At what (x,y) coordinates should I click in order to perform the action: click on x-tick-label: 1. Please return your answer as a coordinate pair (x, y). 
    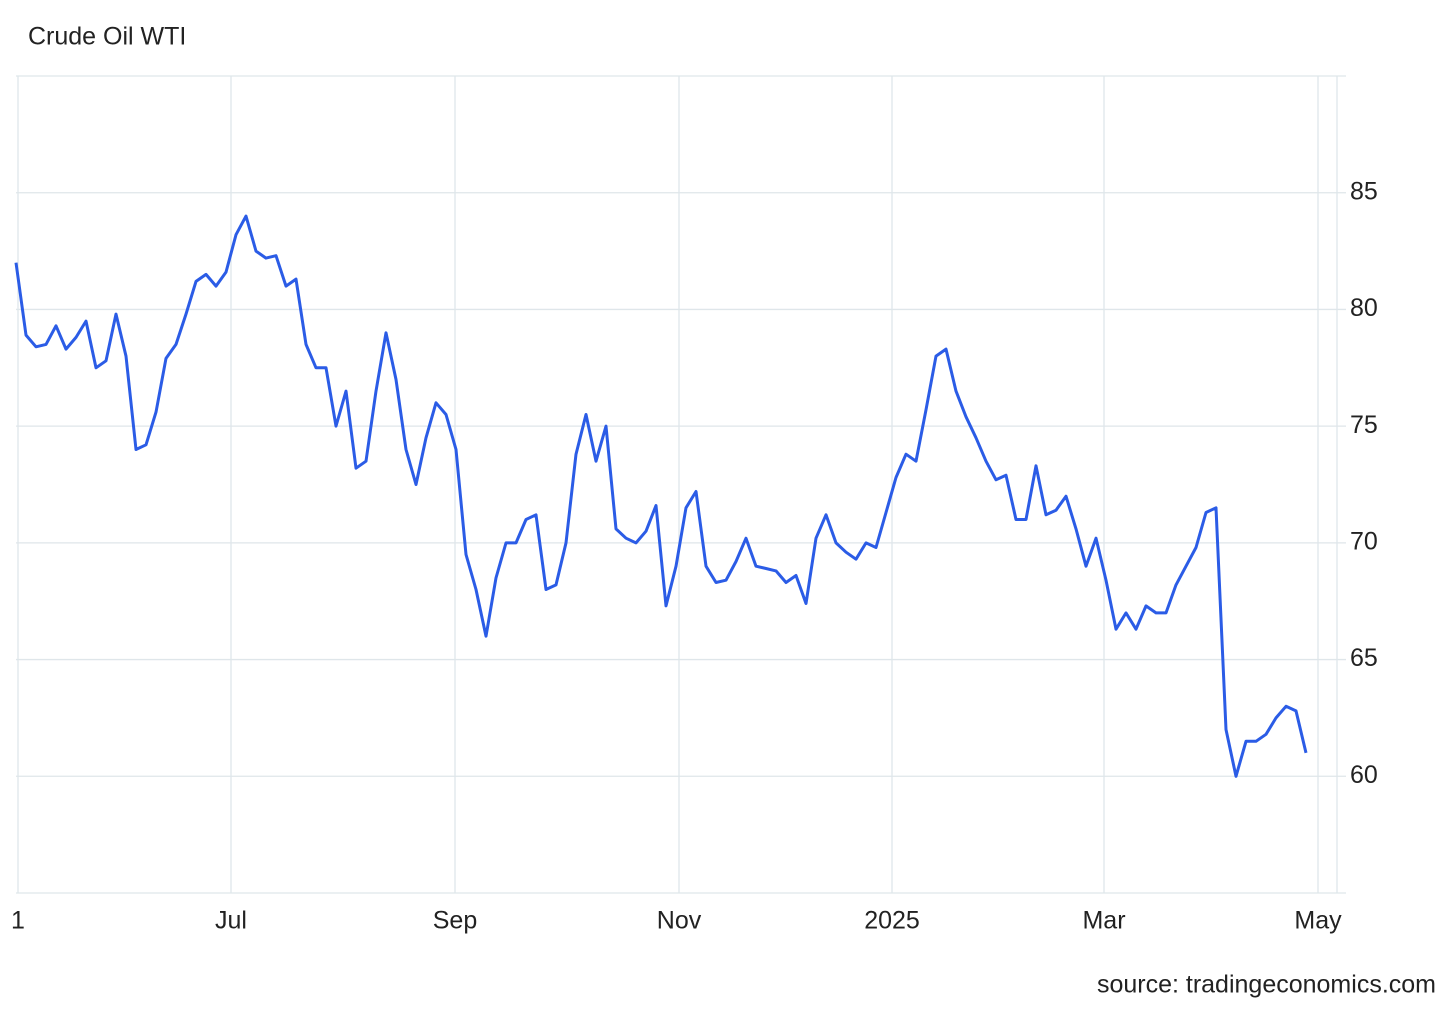
    Looking at the image, I should click on (18, 921).